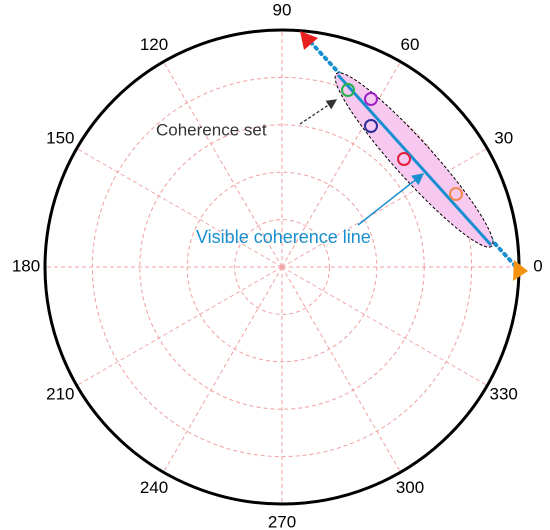 This screenshot has width=550, height=530. What do you see at coordinates (282, 521) in the screenshot?
I see `angle-label: 270` at bounding box center [282, 521].